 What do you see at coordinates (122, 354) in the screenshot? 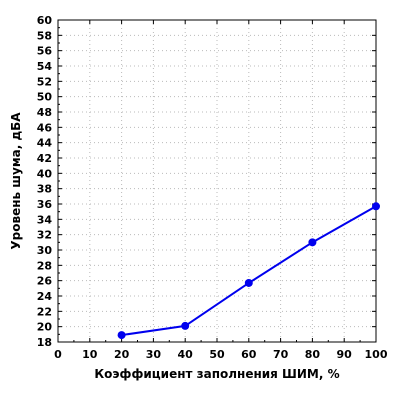
I see `x-tick-label: 20` at bounding box center [122, 354].